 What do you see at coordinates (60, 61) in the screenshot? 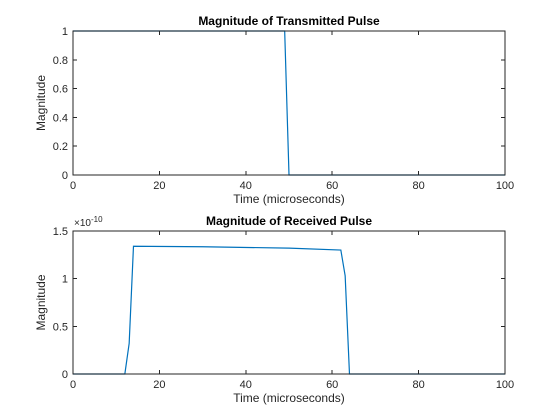
I see `y-tick-label: 0.8` at bounding box center [60, 61].